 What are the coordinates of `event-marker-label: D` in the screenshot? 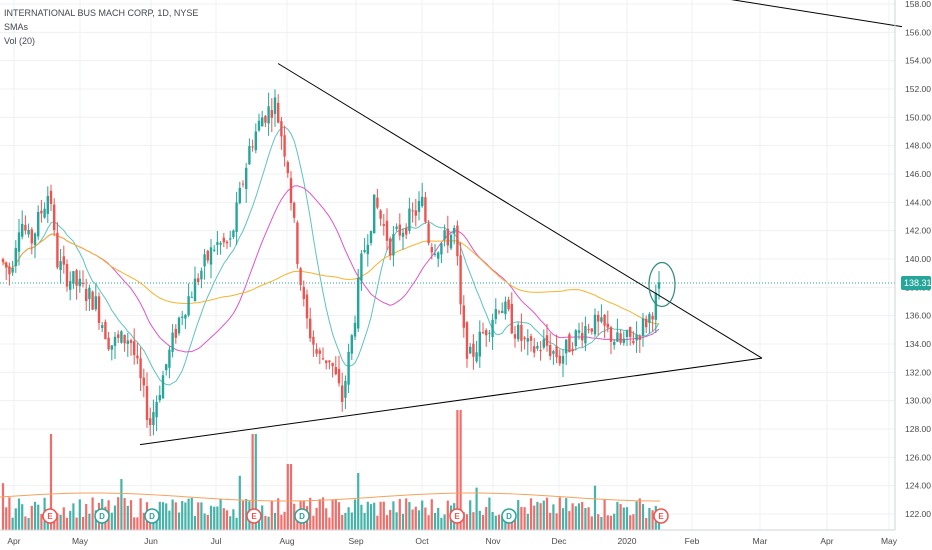 It's located at (302, 516).